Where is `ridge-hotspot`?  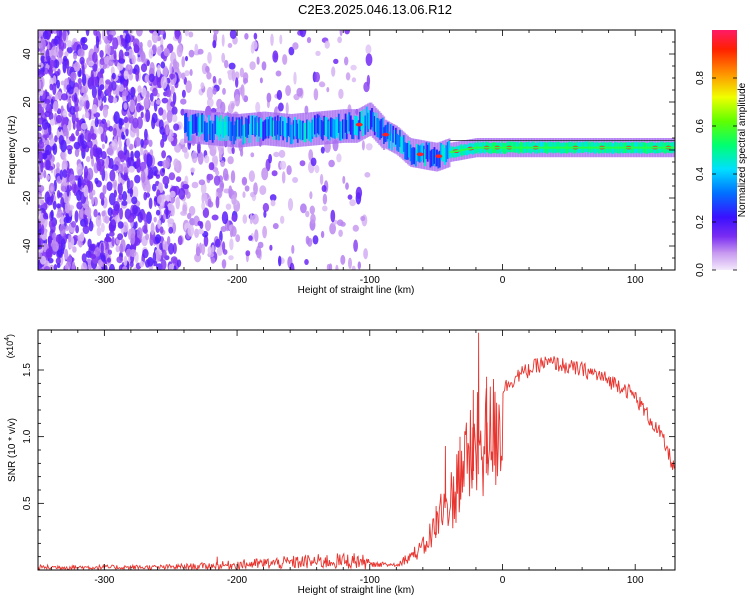
ridge-hotspot is located at coordinates (386, 134).